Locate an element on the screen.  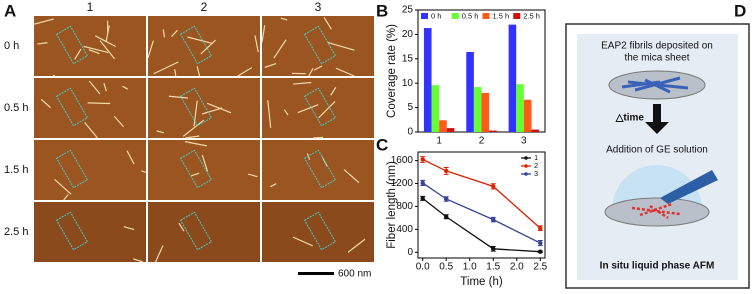
diagram-text: △time is located at coordinates (630, 118).